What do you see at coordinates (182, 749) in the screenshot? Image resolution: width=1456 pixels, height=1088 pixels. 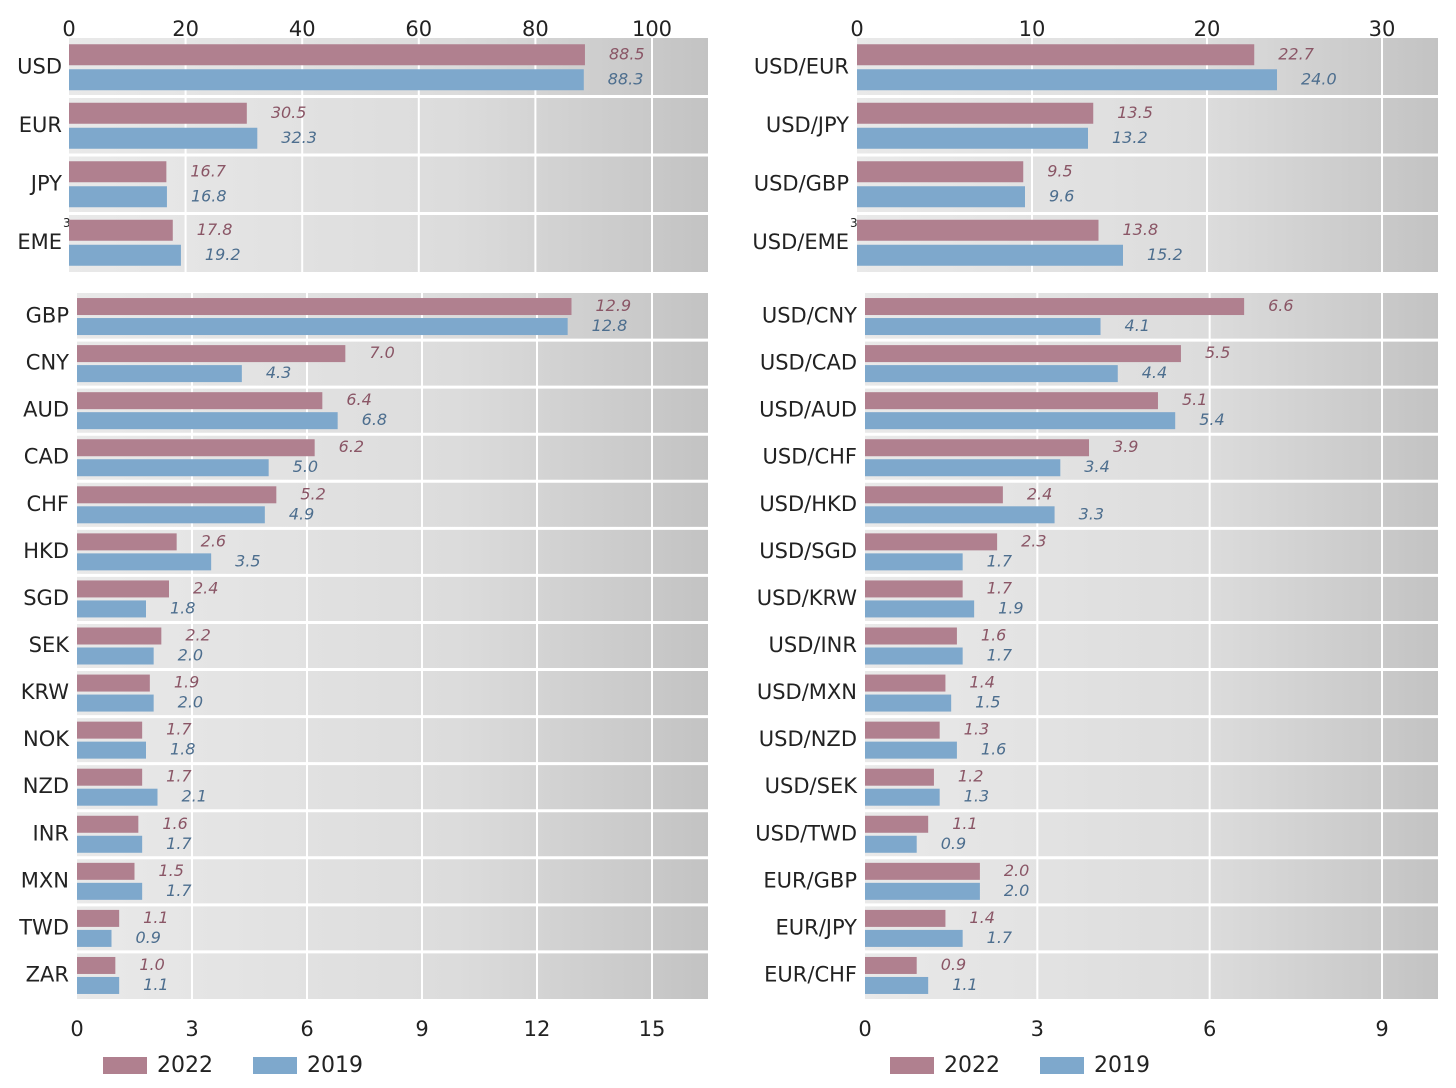 I see `data-label-2019: 1.8` at bounding box center [182, 749].